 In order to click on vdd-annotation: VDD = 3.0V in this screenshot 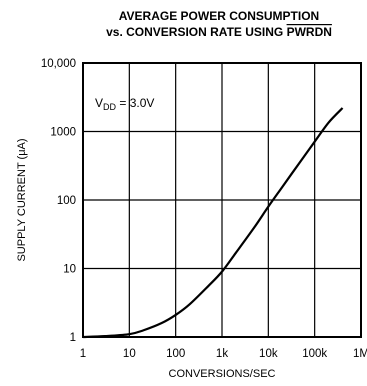, I will do `click(124, 104)`.